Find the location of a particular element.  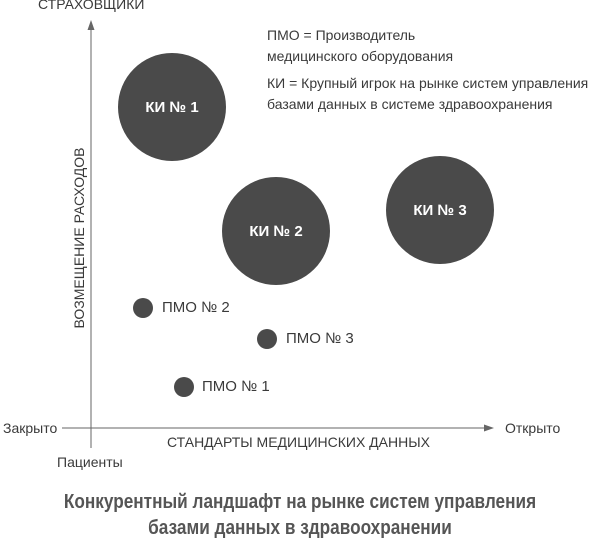

device-maker-label-1: ПМО № 1 is located at coordinates (236, 386).